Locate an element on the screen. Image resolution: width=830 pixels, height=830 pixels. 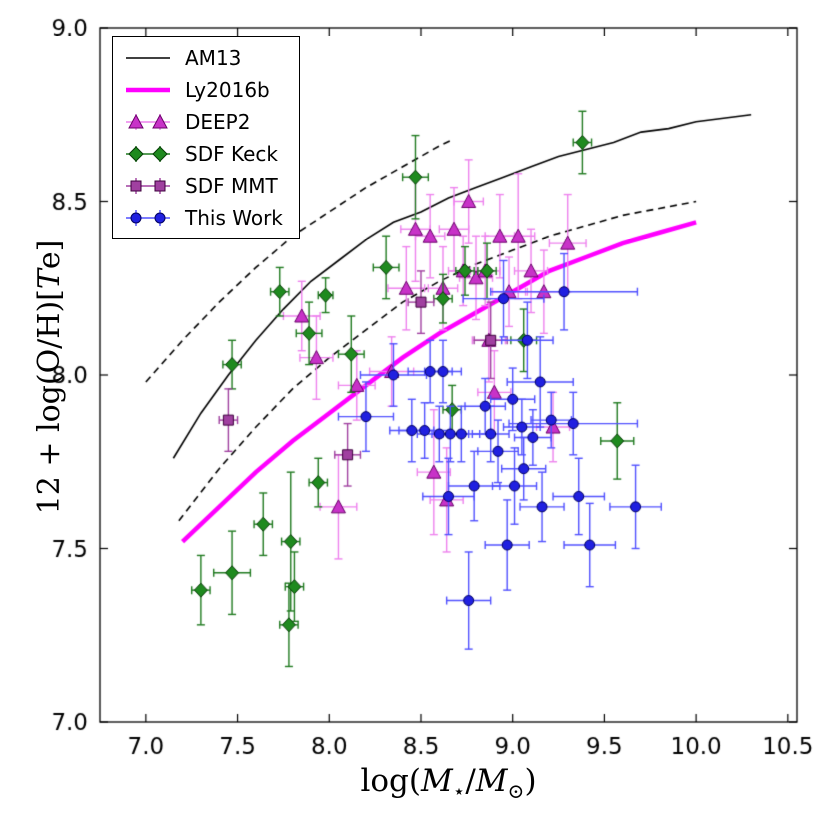
legend-label: SDF Keck is located at coordinates (231, 153).